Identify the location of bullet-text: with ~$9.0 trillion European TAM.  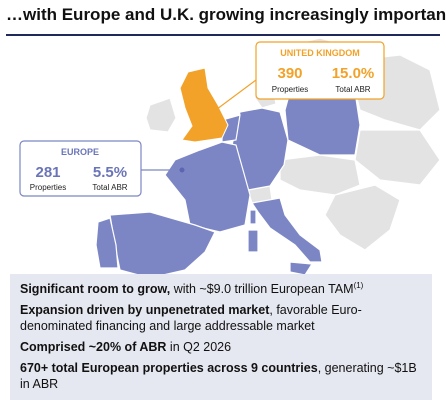
(262, 289).